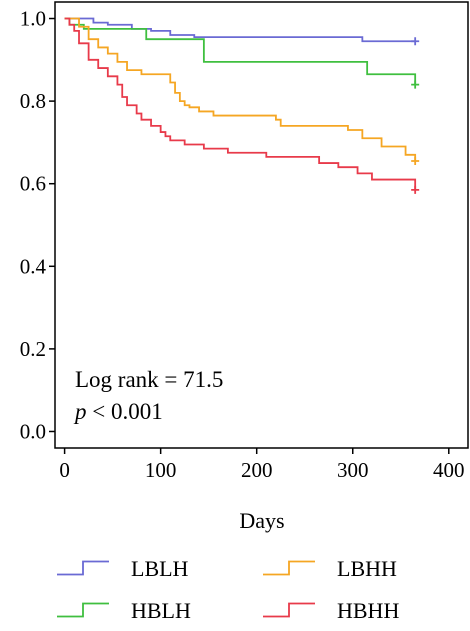  What do you see at coordinates (289, 568) in the screenshot?
I see `legend-swatch-lbhh` at bounding box center [289, 568].